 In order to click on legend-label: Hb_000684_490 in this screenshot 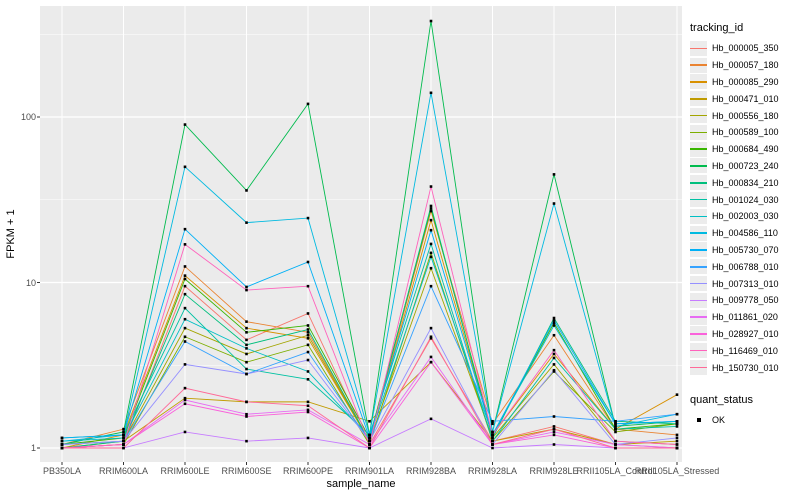, I will do `click(745, 149)`.